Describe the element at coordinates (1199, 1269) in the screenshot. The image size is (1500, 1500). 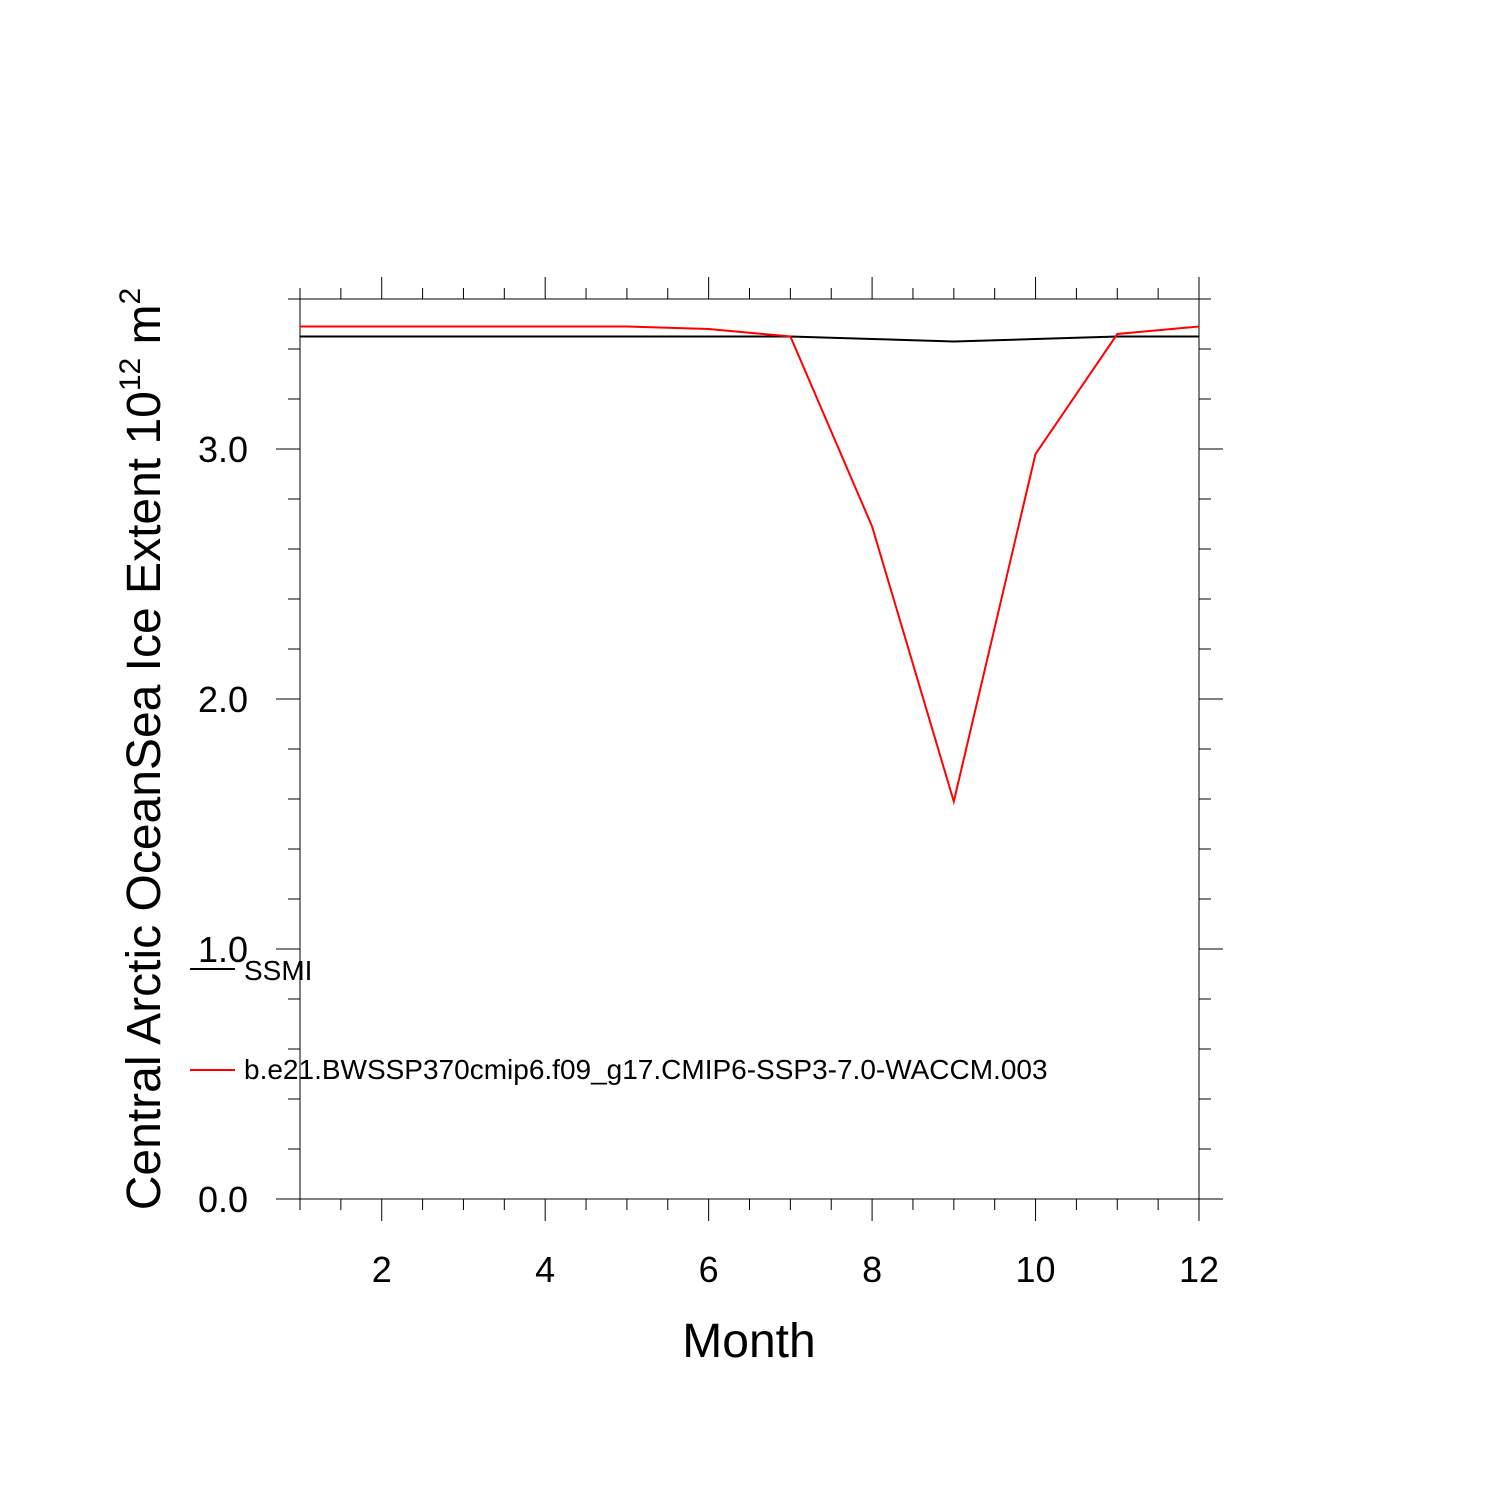
I see `x-tick-label: 12` at that location.